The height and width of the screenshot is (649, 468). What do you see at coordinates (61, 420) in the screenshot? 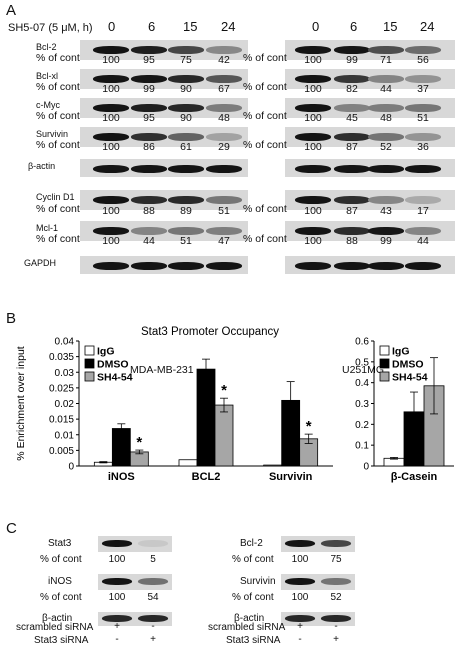
I see `y-tick-label: 0.015` at bounding box center [61, 420].